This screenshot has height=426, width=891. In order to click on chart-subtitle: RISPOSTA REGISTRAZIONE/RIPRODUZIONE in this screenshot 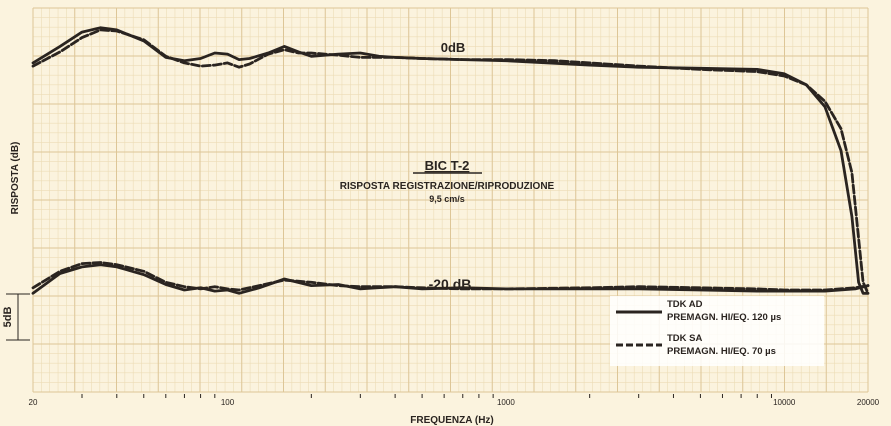, I will do `click(447, 186)`.